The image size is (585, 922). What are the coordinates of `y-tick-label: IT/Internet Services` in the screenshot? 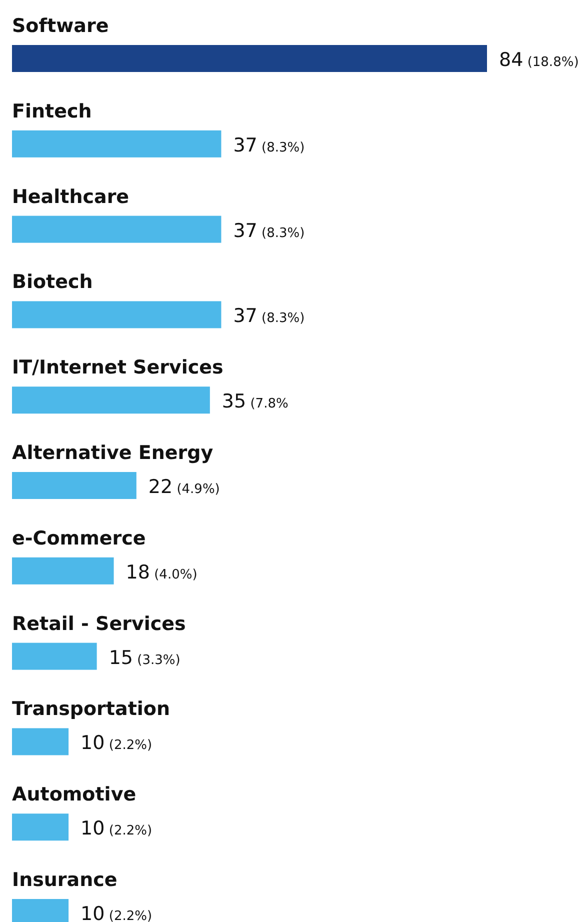 It's located at (118, 367).